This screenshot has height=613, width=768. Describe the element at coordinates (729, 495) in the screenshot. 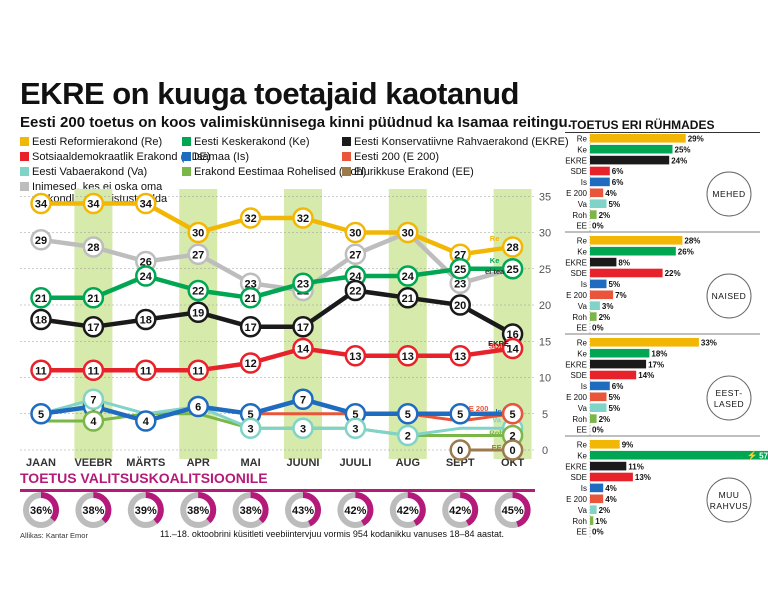

I see `group-label-text: MUU` at that location.